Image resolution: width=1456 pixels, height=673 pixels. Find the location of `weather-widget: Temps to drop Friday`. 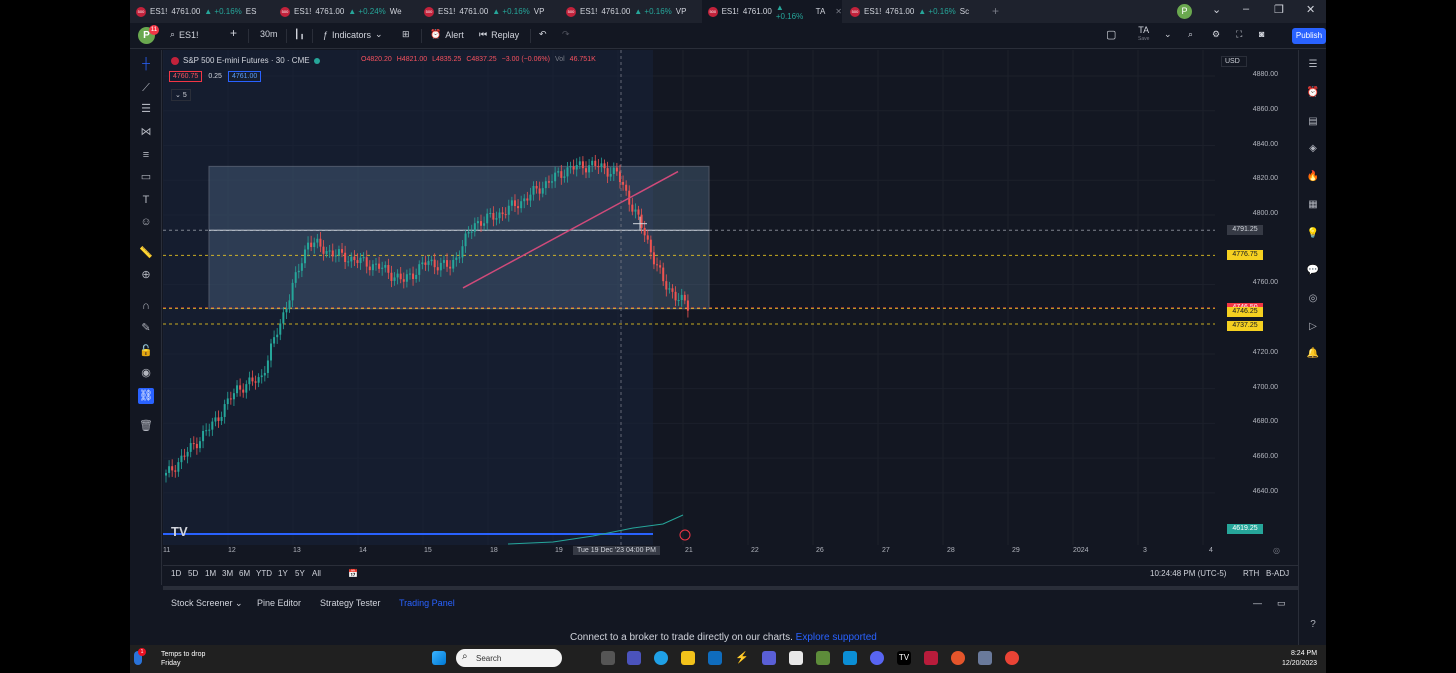

weather-widget: Temps to drop Friday is located at coordinates (183, 659).